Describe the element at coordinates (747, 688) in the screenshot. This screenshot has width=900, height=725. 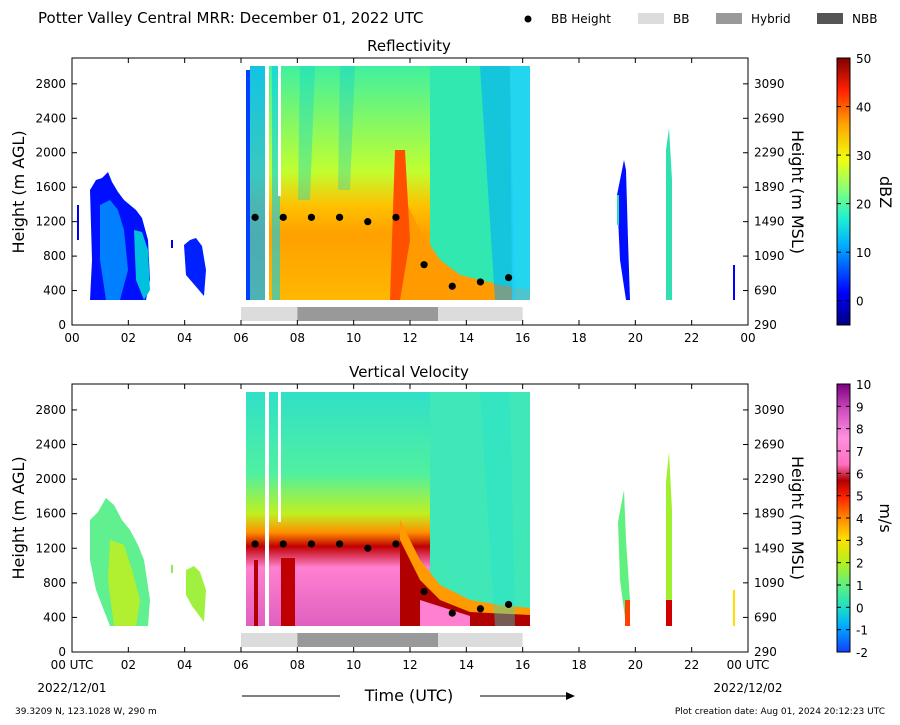
I see `date-end-label: 2022/12/02` at that location.